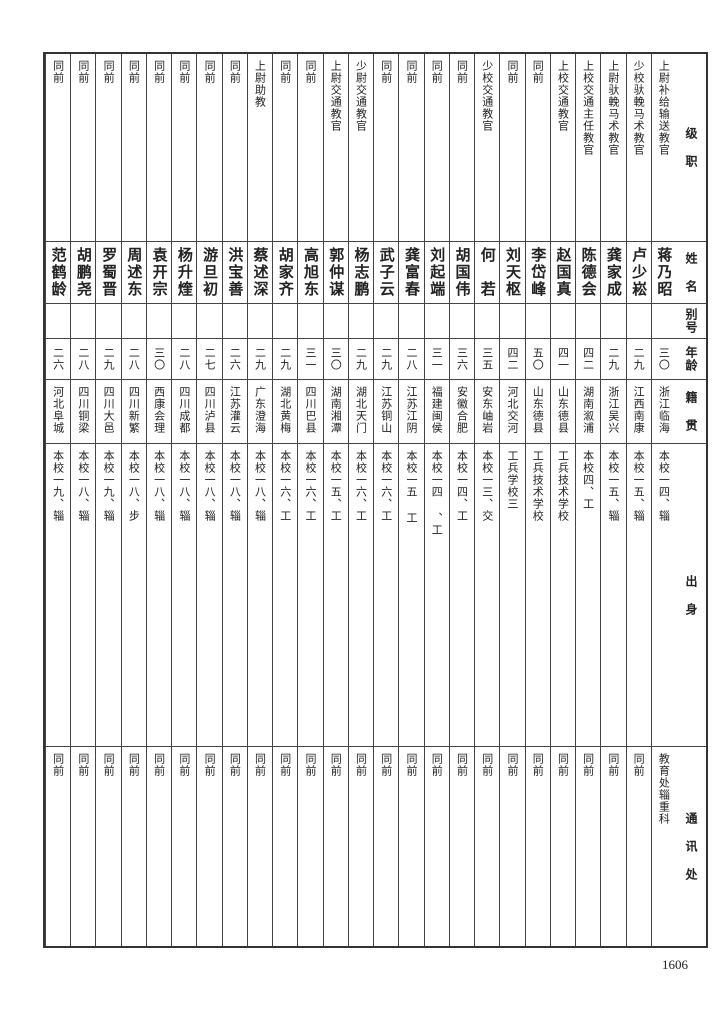 The image size is (723, 1024). What do you see at coordinates (209, 359) in the screenshot?
I see `cell-age: 二七` at bounding box center [209, 359].